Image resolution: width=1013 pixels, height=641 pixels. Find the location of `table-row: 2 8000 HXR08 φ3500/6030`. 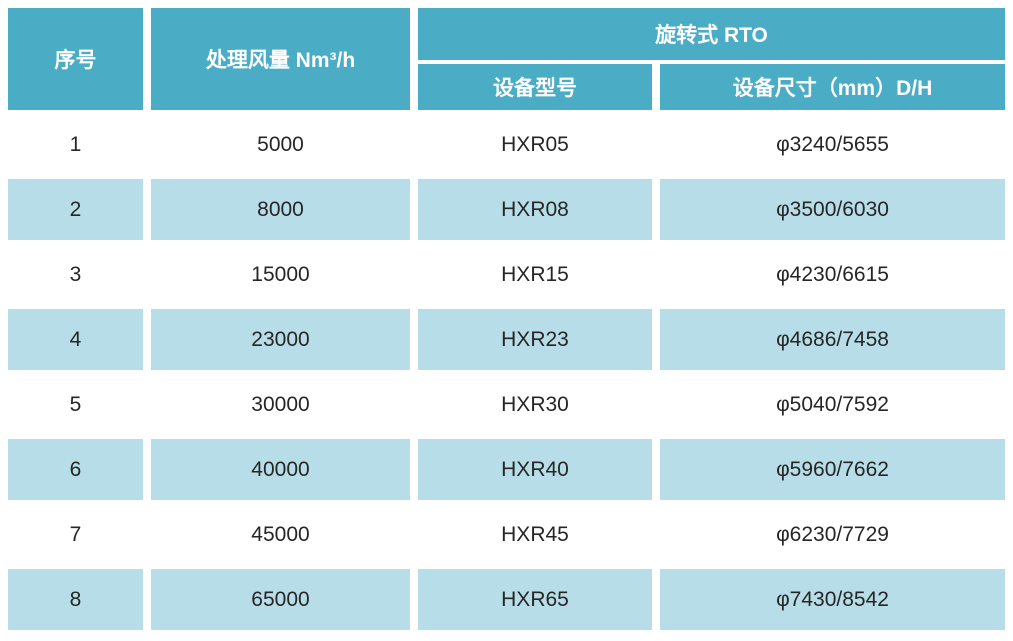

table-row: 2 8000 HXR08 φ3500/6030 is located at coordinates (507, 209).